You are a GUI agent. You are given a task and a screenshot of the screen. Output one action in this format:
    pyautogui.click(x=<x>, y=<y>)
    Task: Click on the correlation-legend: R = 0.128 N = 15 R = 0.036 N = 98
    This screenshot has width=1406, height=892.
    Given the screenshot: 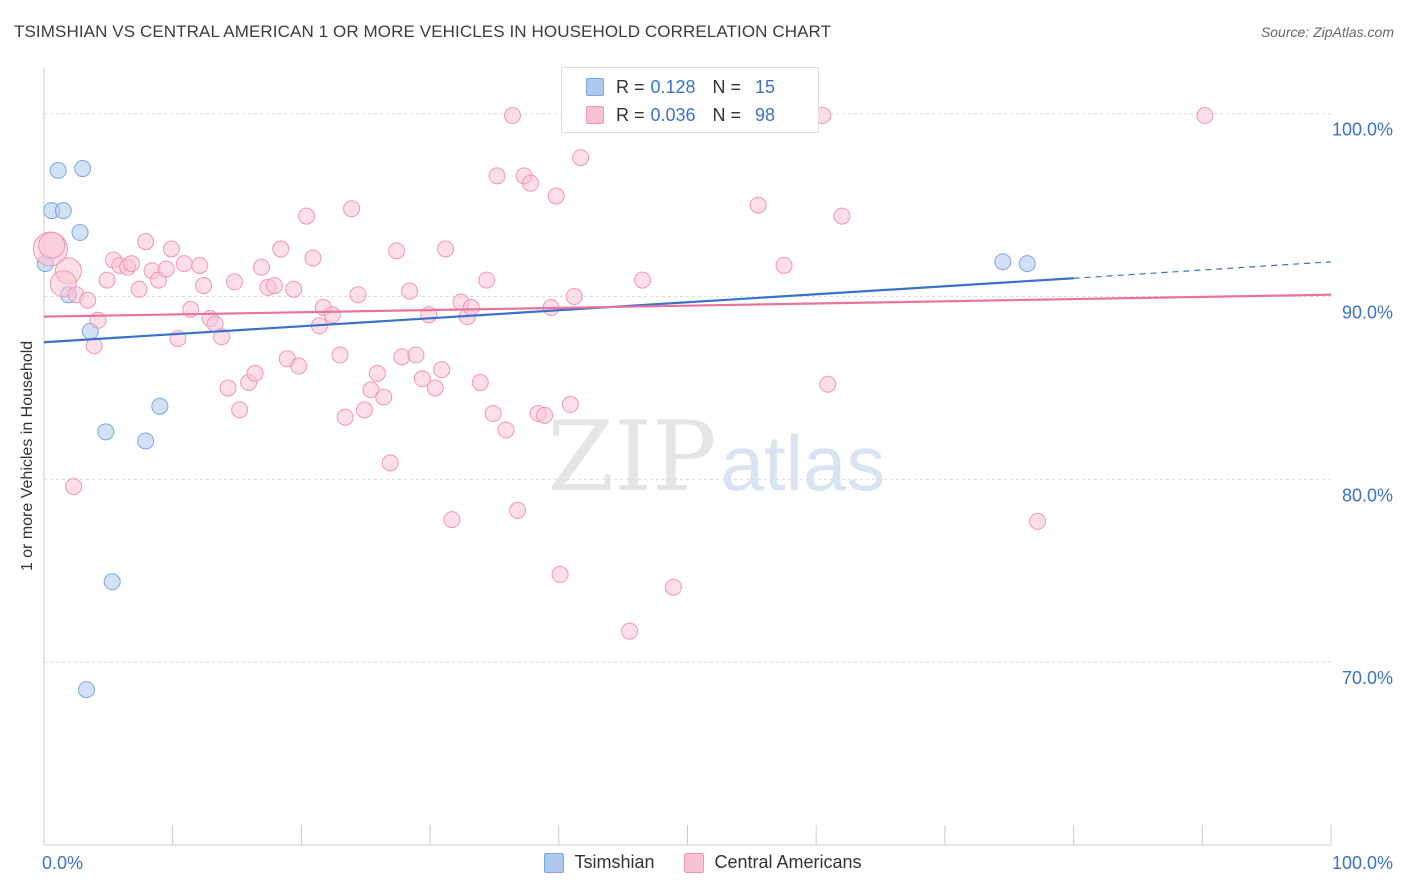 What is the action you would take?
    pyautogui.click(x=690, y=100)
    